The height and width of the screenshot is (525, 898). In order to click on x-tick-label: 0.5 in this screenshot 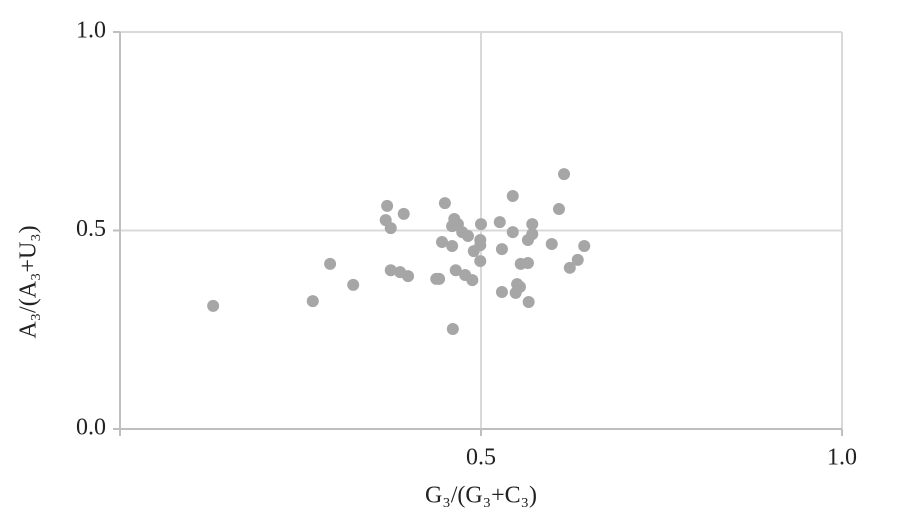, I will do `click(481, 458)`.